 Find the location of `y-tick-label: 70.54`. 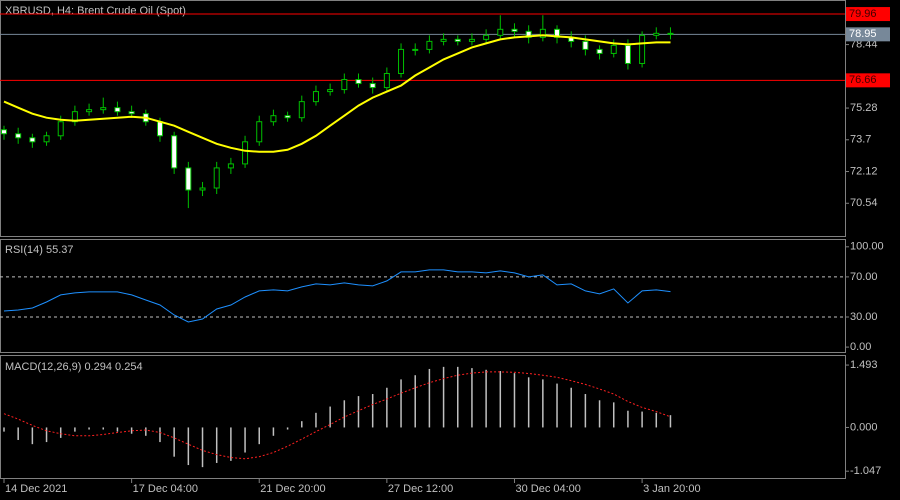

y-tick-label: 70.54 is located at coordinates (864, 203).